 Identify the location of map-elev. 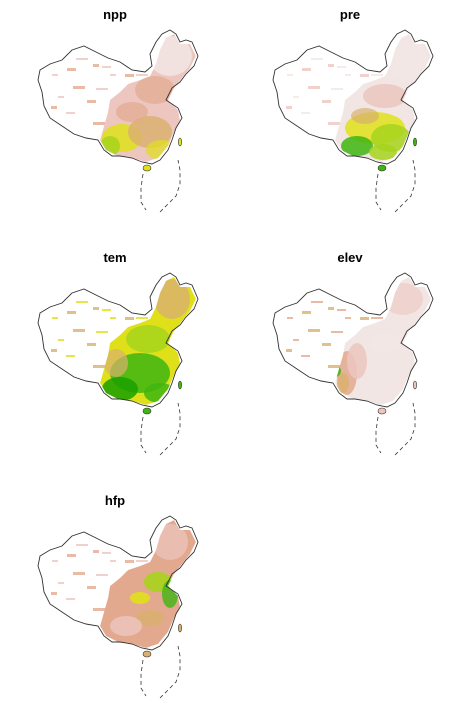
(353, 364).